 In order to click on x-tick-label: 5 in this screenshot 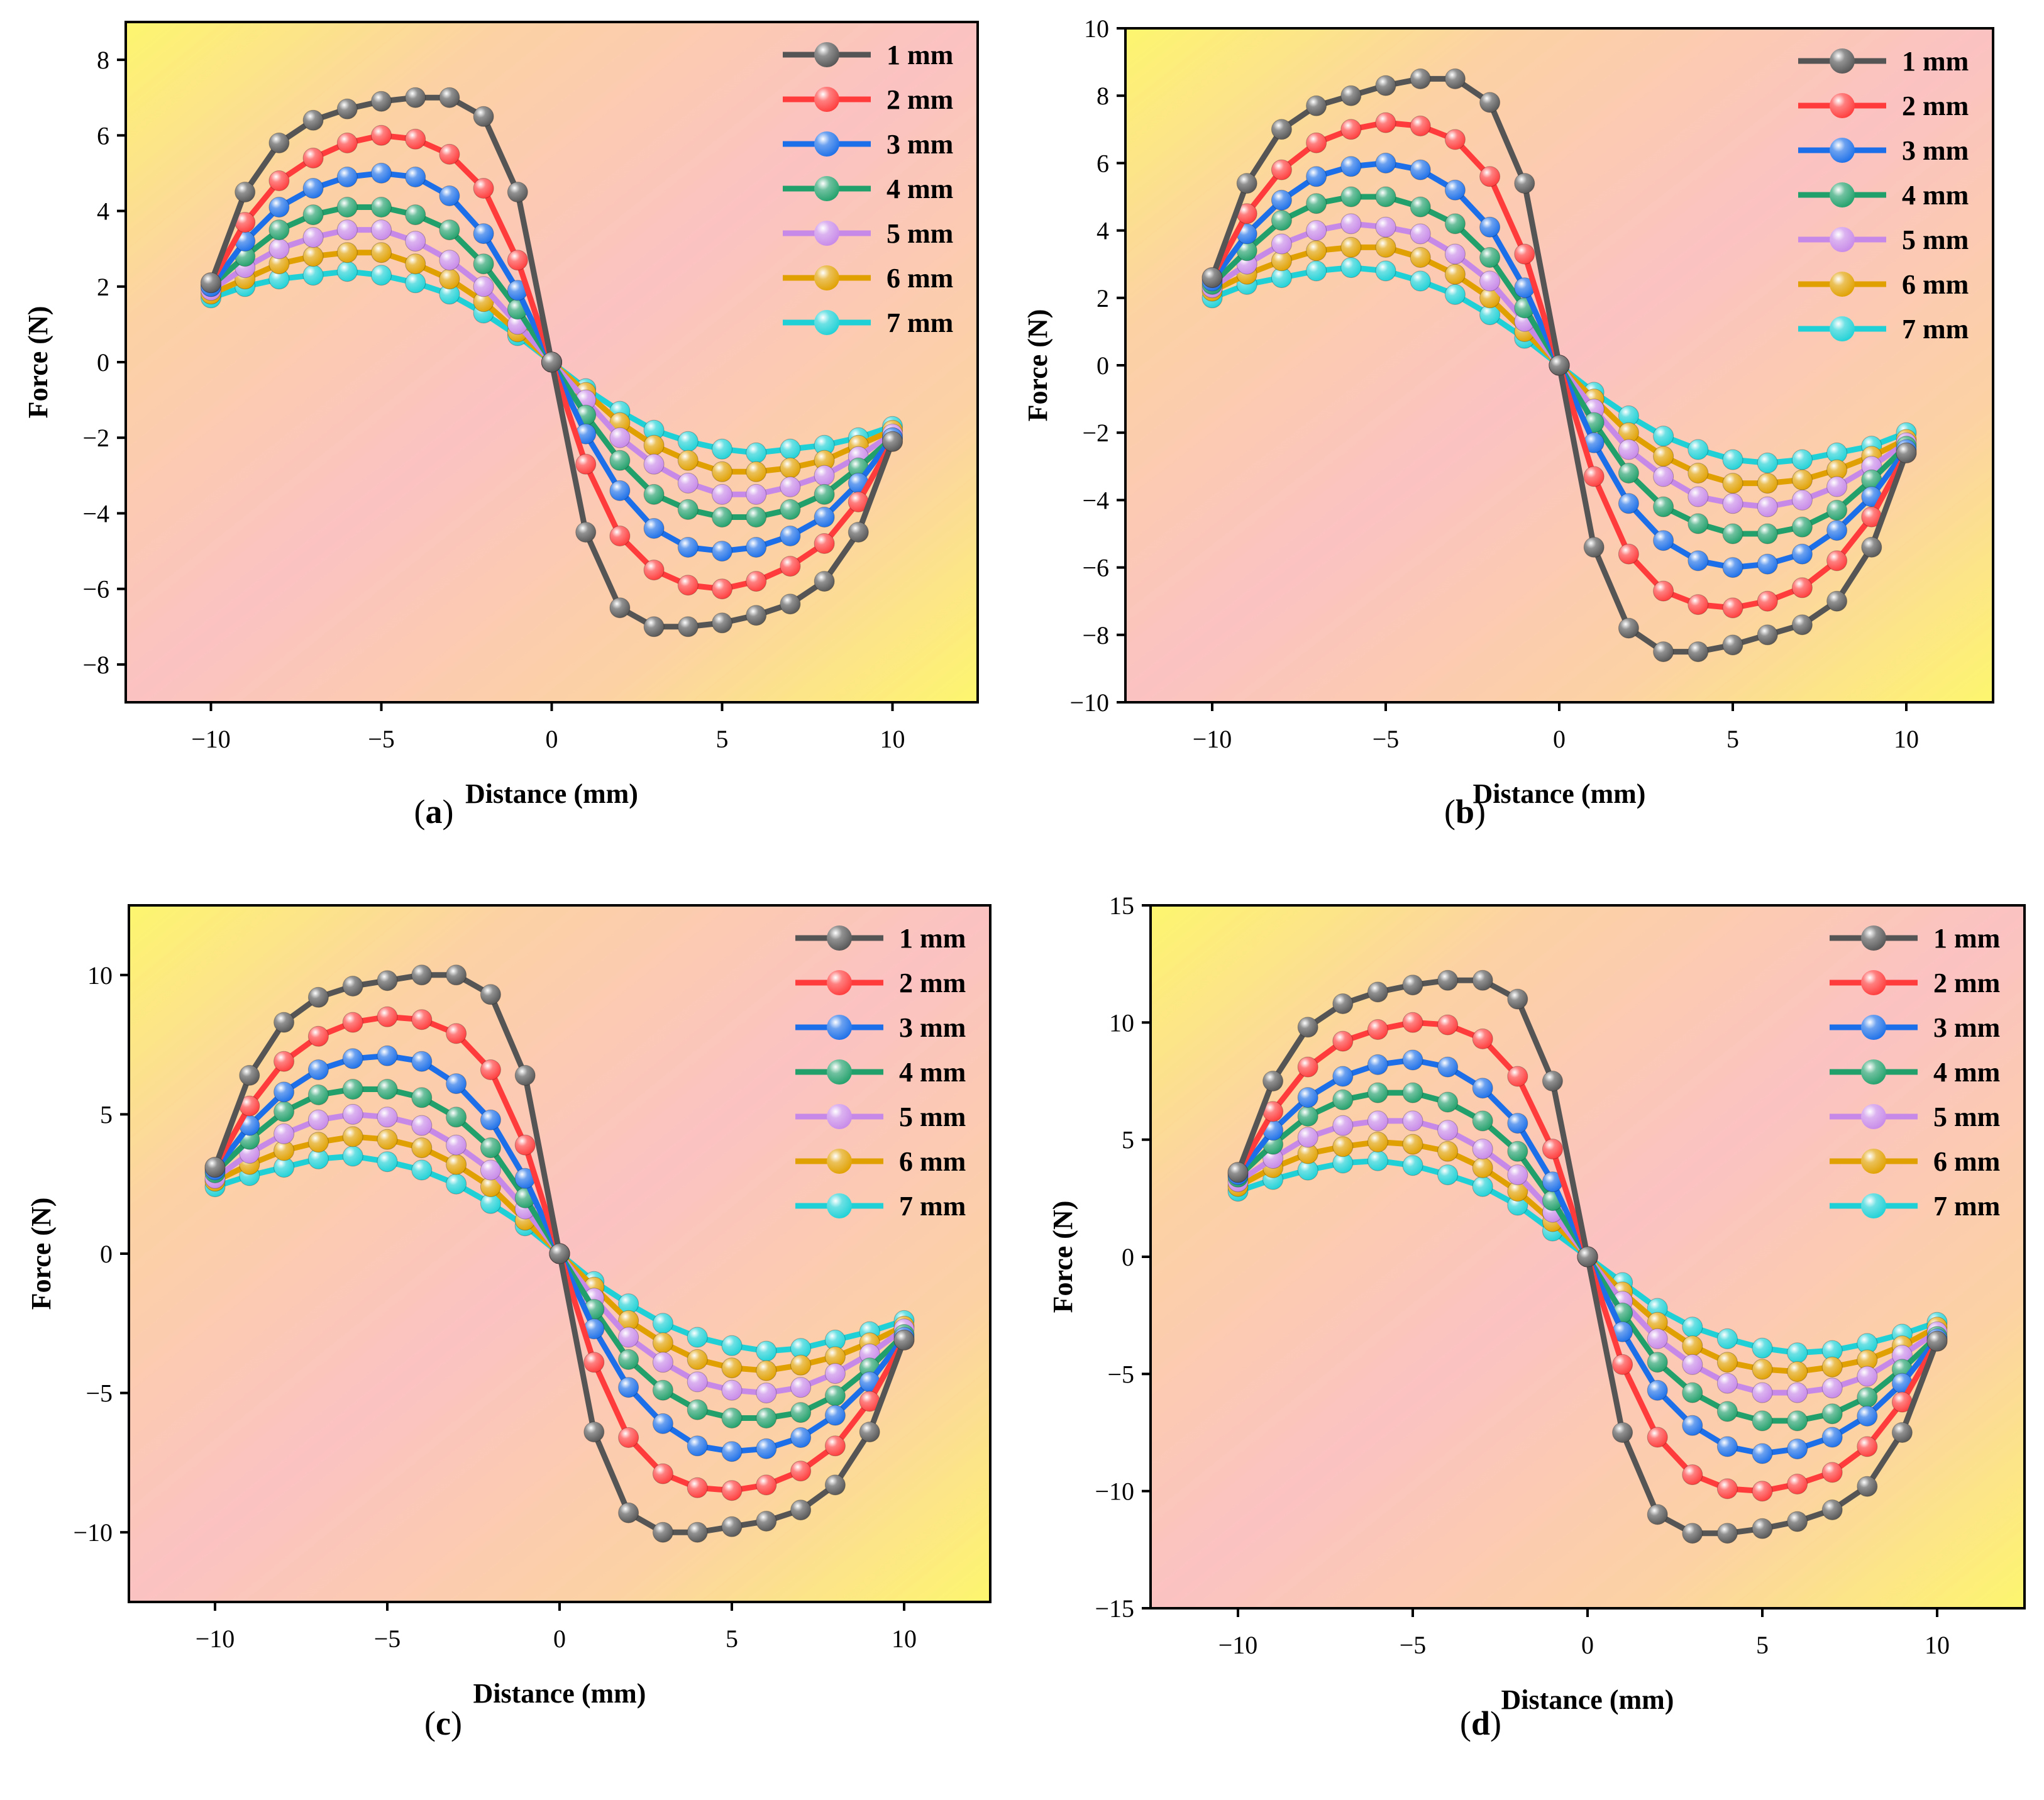, I will do `click(1733, 739)`.